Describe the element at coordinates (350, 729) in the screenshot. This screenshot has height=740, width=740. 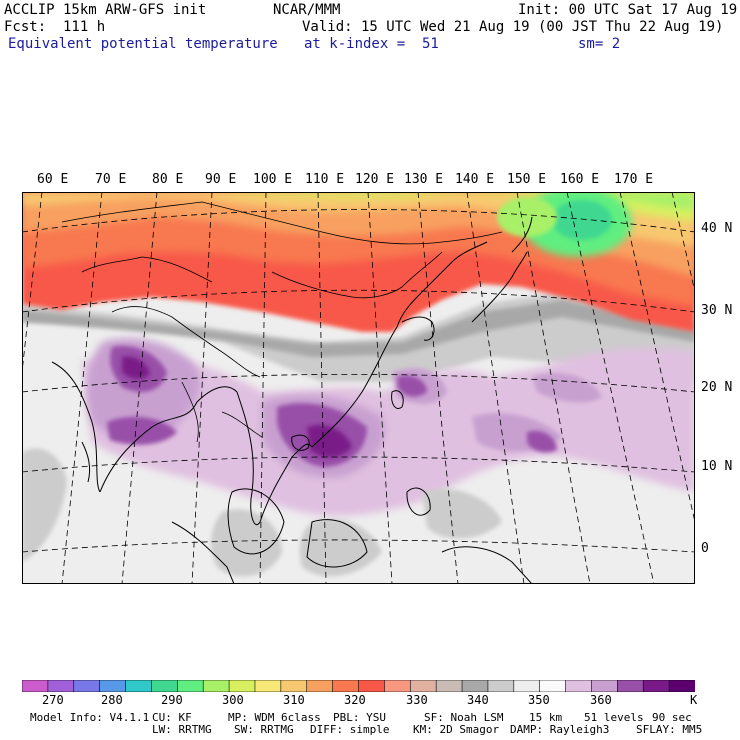
I see `diff-scheme: DIFF: simple` at that location.